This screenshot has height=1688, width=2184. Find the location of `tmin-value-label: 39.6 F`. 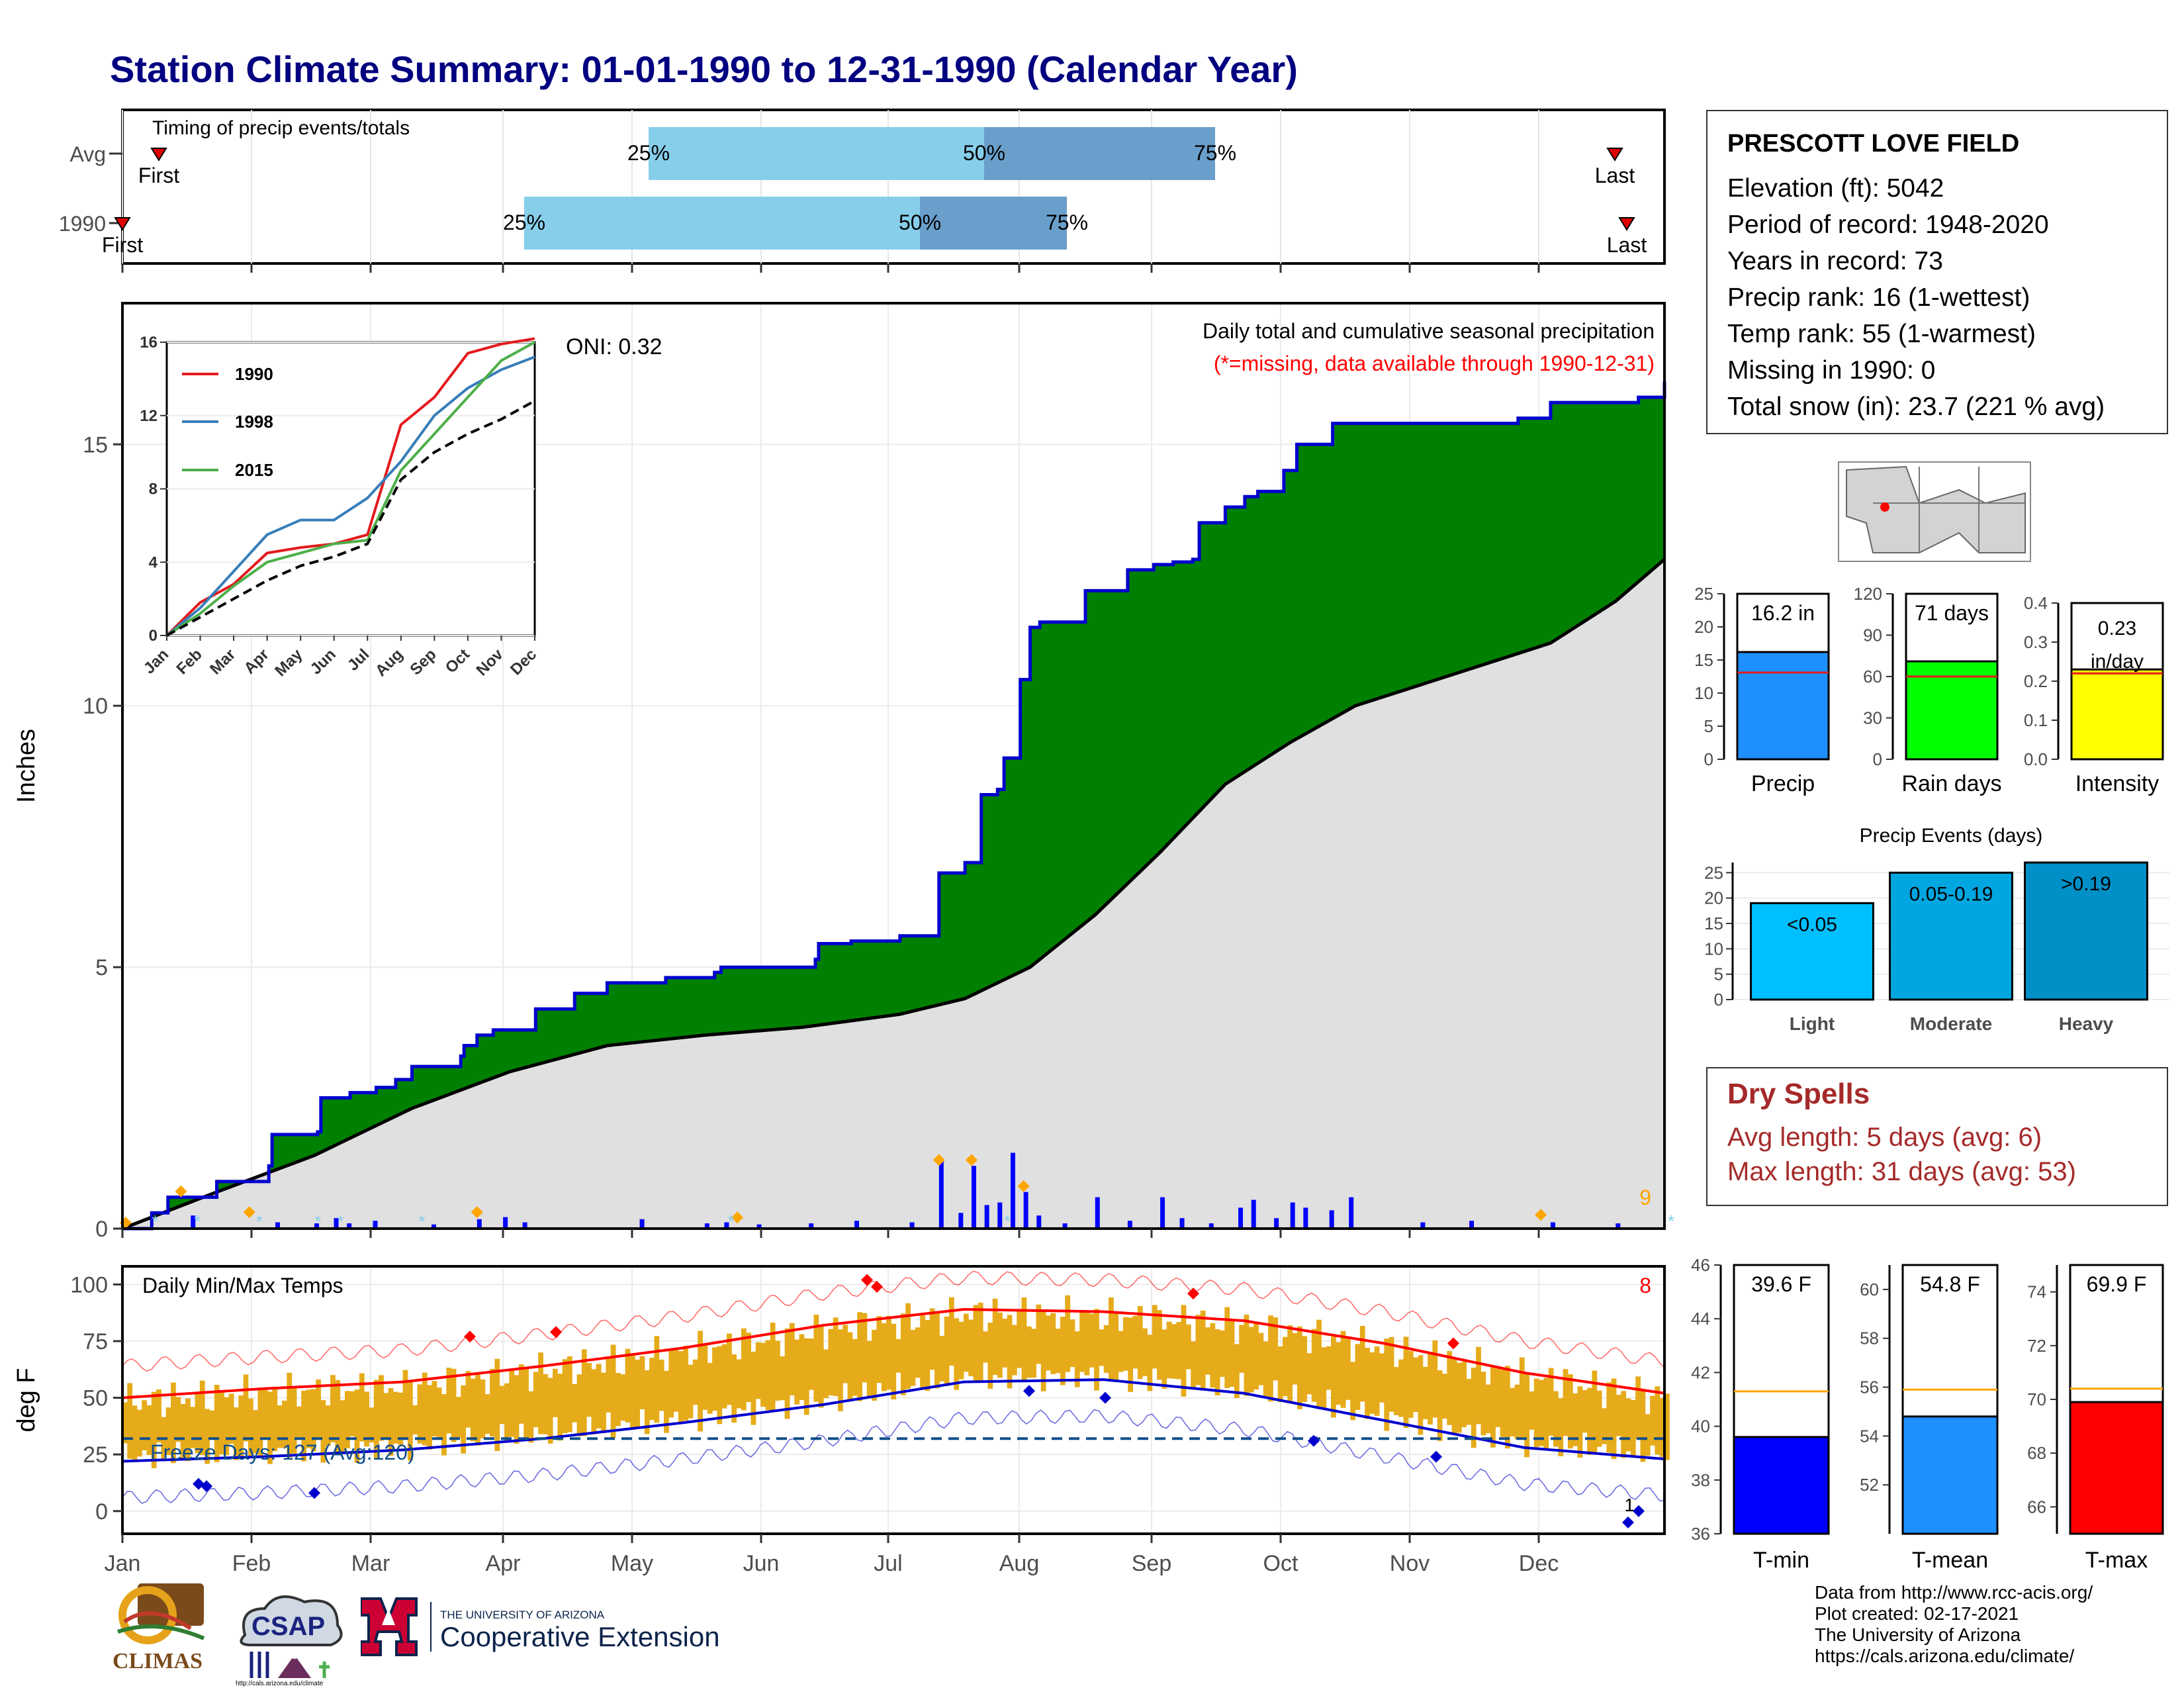

tmin-value-label: 39.6 F is located at coordinates (1781, 1284).